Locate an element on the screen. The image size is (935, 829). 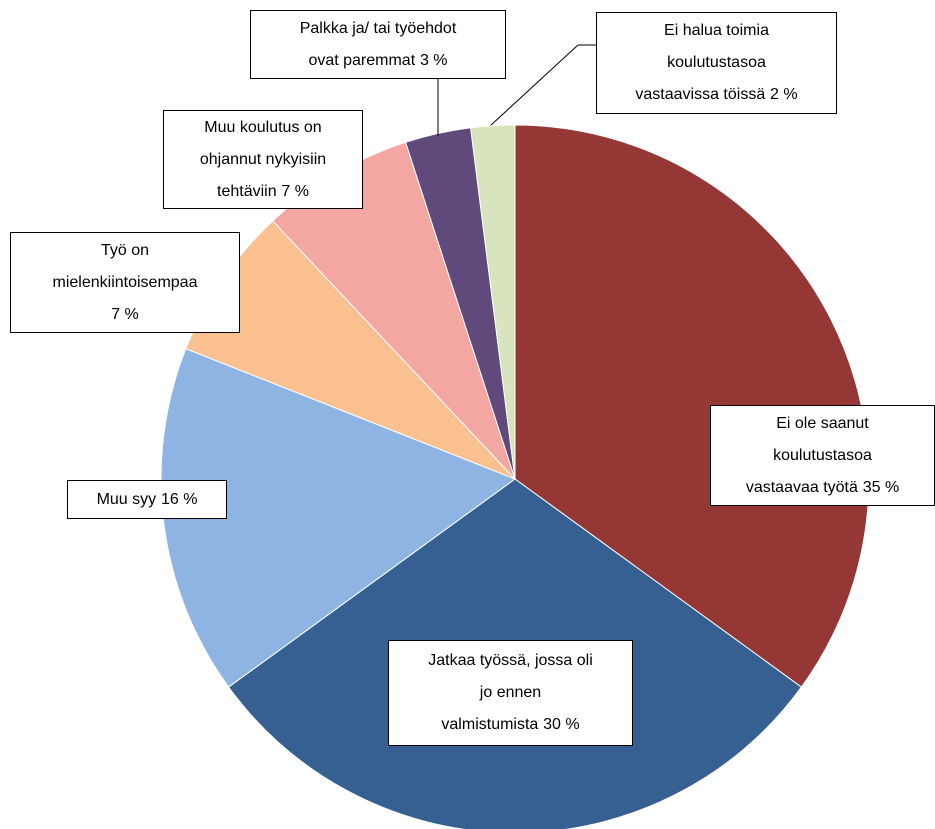
data-label-box: Muu syy 16 % is located at coordinates (147, 499).